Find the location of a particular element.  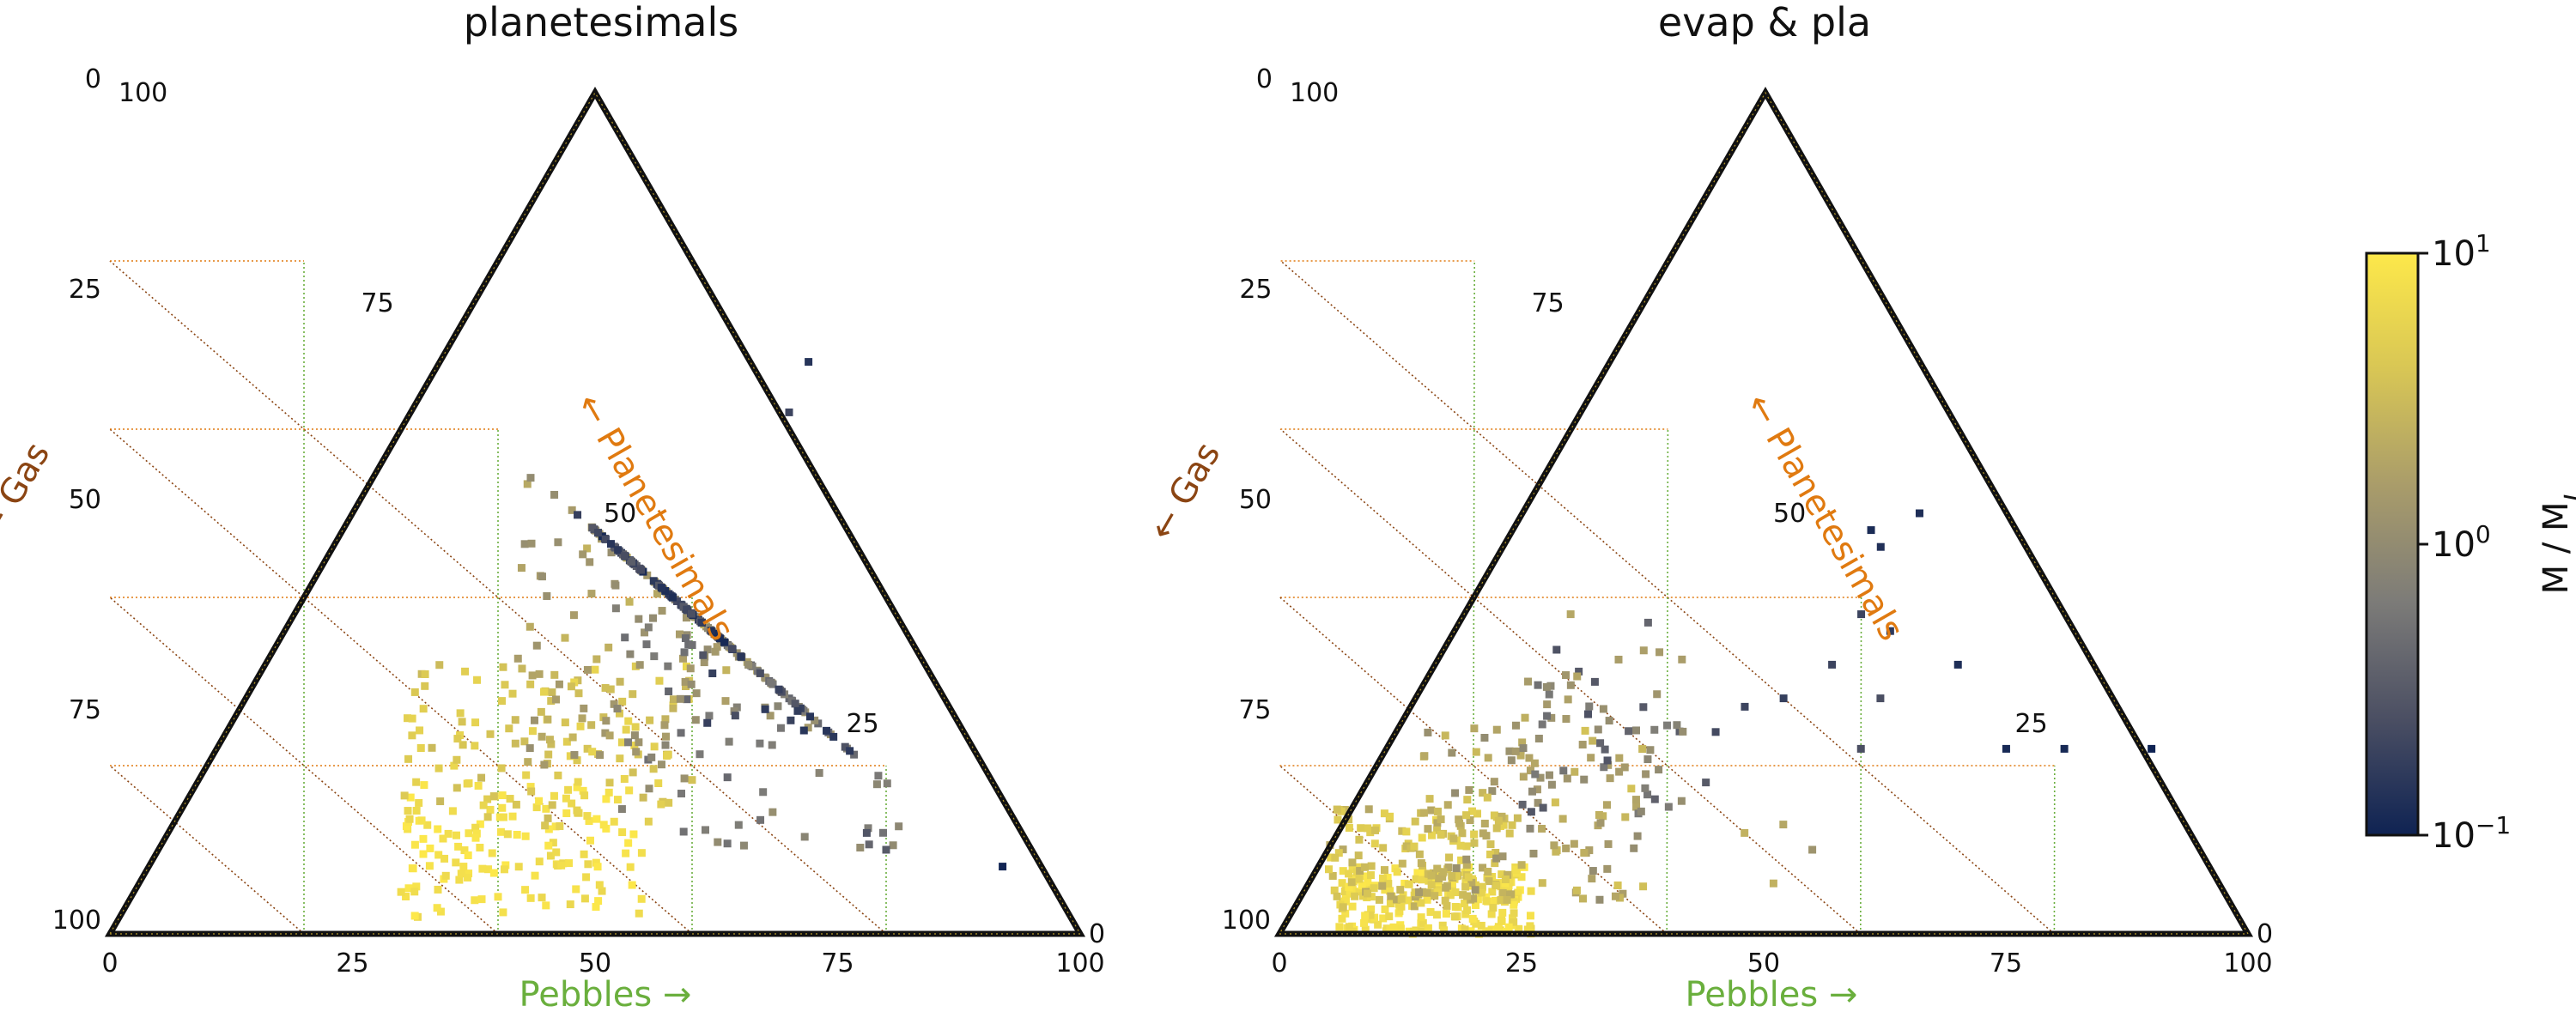

tick-label-pebbles: 75 is located at coordinates (2006, 963).